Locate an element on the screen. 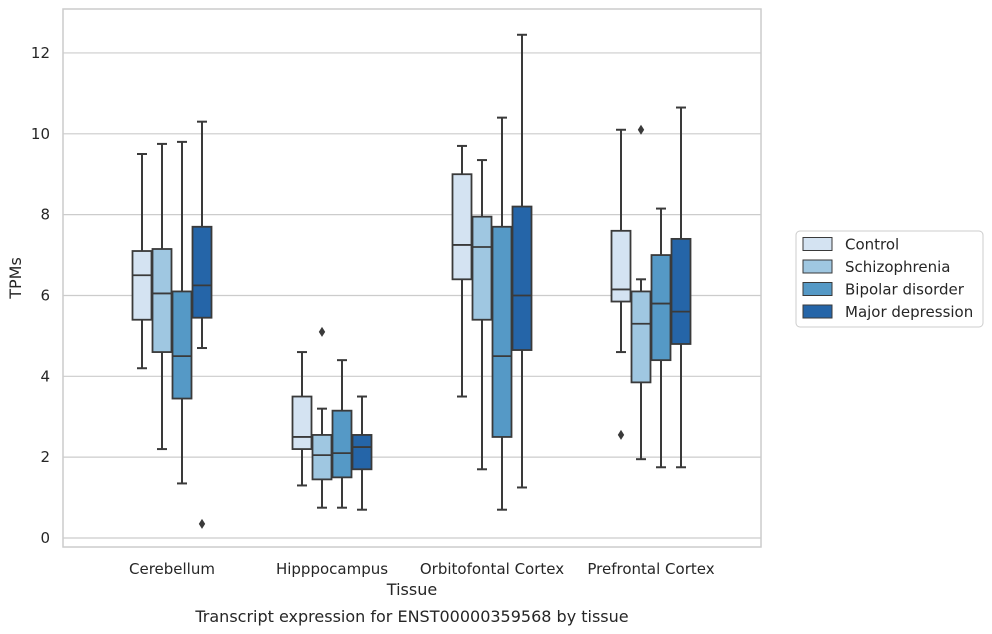  legend-frame is located at coordinates (889, 279).